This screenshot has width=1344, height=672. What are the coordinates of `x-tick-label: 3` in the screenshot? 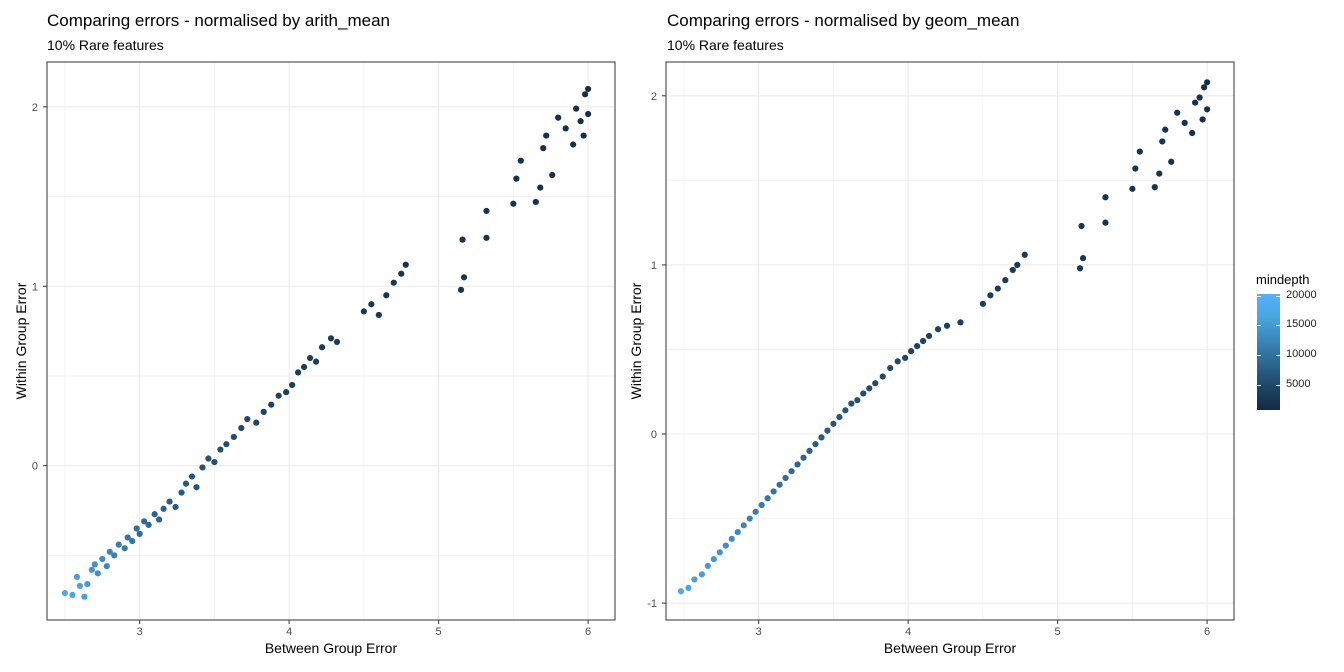 It's located at (759, 632).